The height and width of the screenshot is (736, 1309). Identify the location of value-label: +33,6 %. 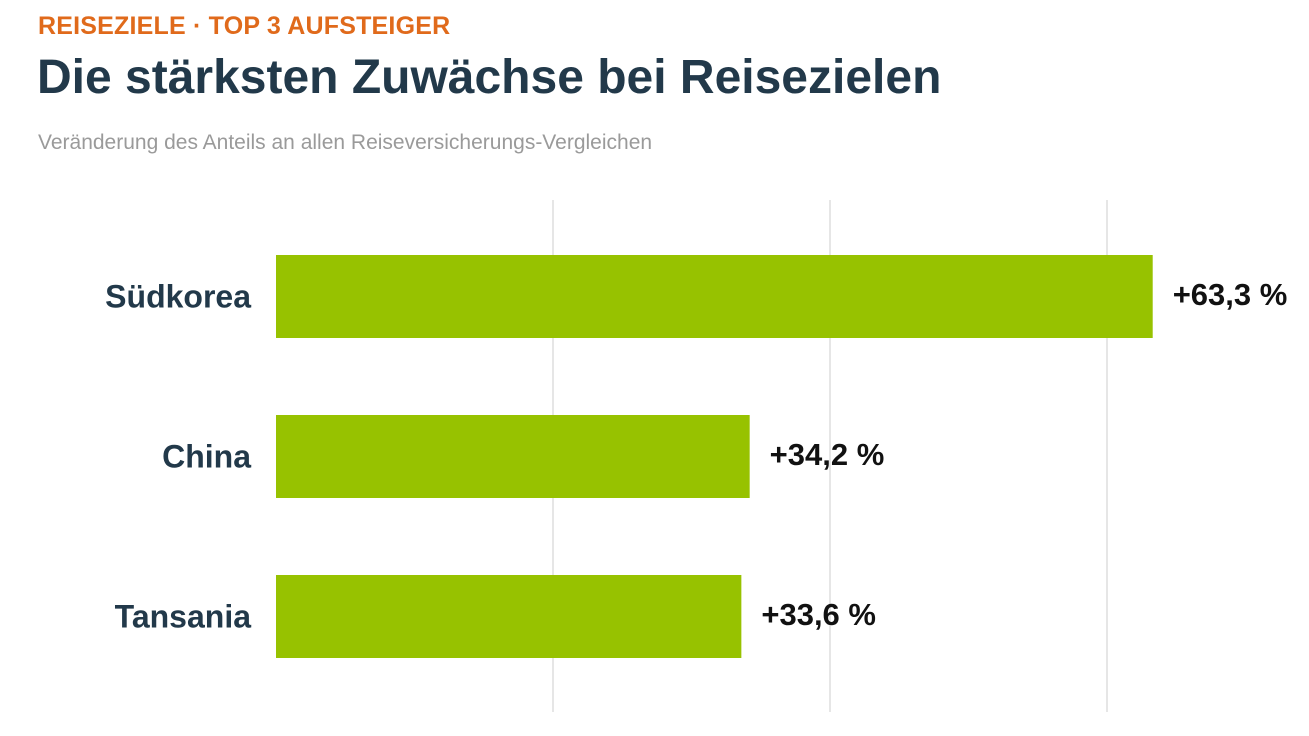
(818, 614).